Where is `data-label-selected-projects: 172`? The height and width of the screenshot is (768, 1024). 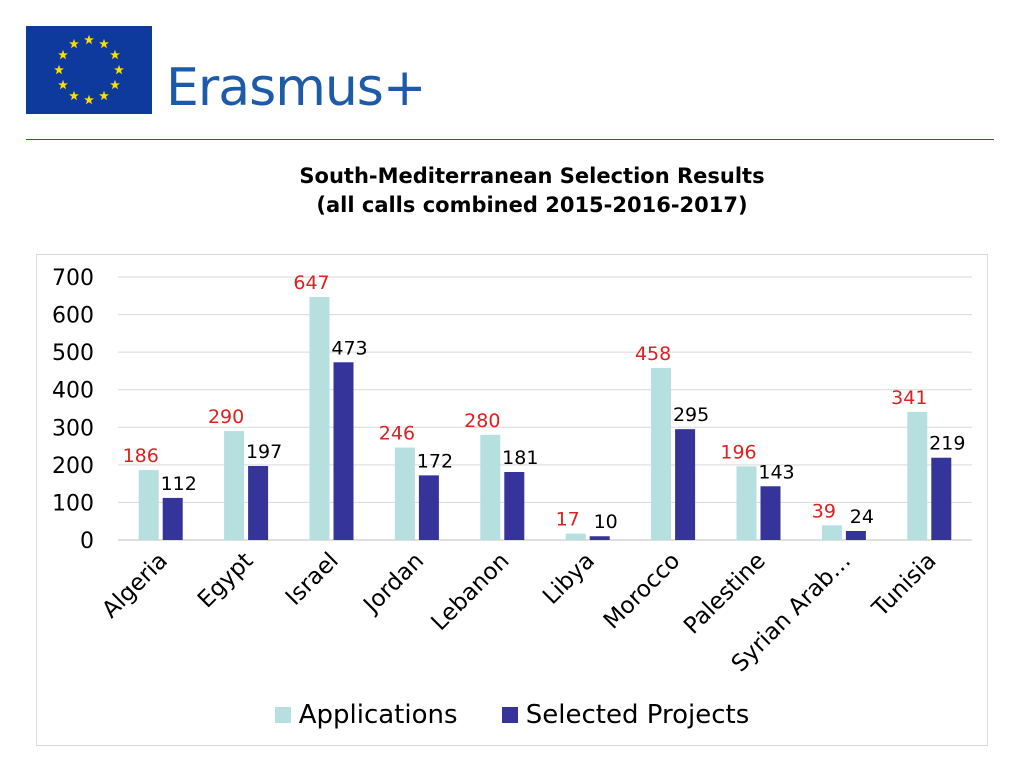 data-label-selected-projects: 172 is located at coordinates (435, 461).